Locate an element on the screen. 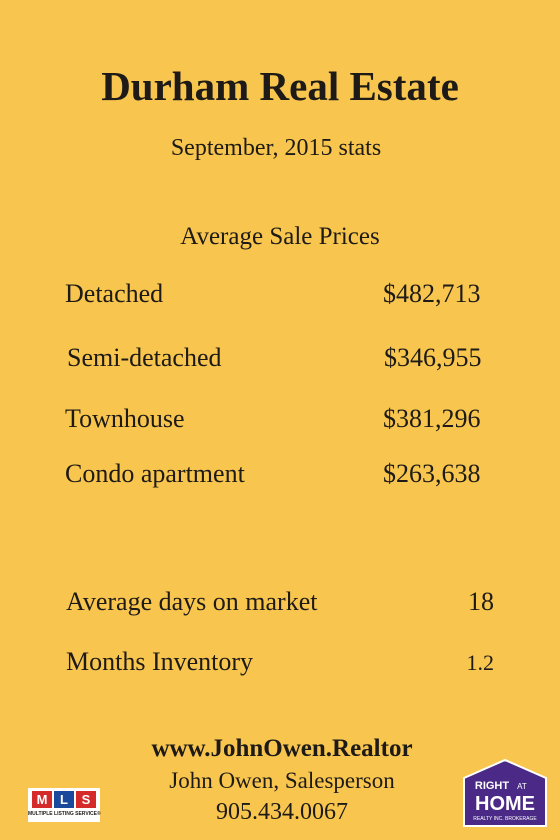  mls-letter: S is located at coordinates (86, 799).